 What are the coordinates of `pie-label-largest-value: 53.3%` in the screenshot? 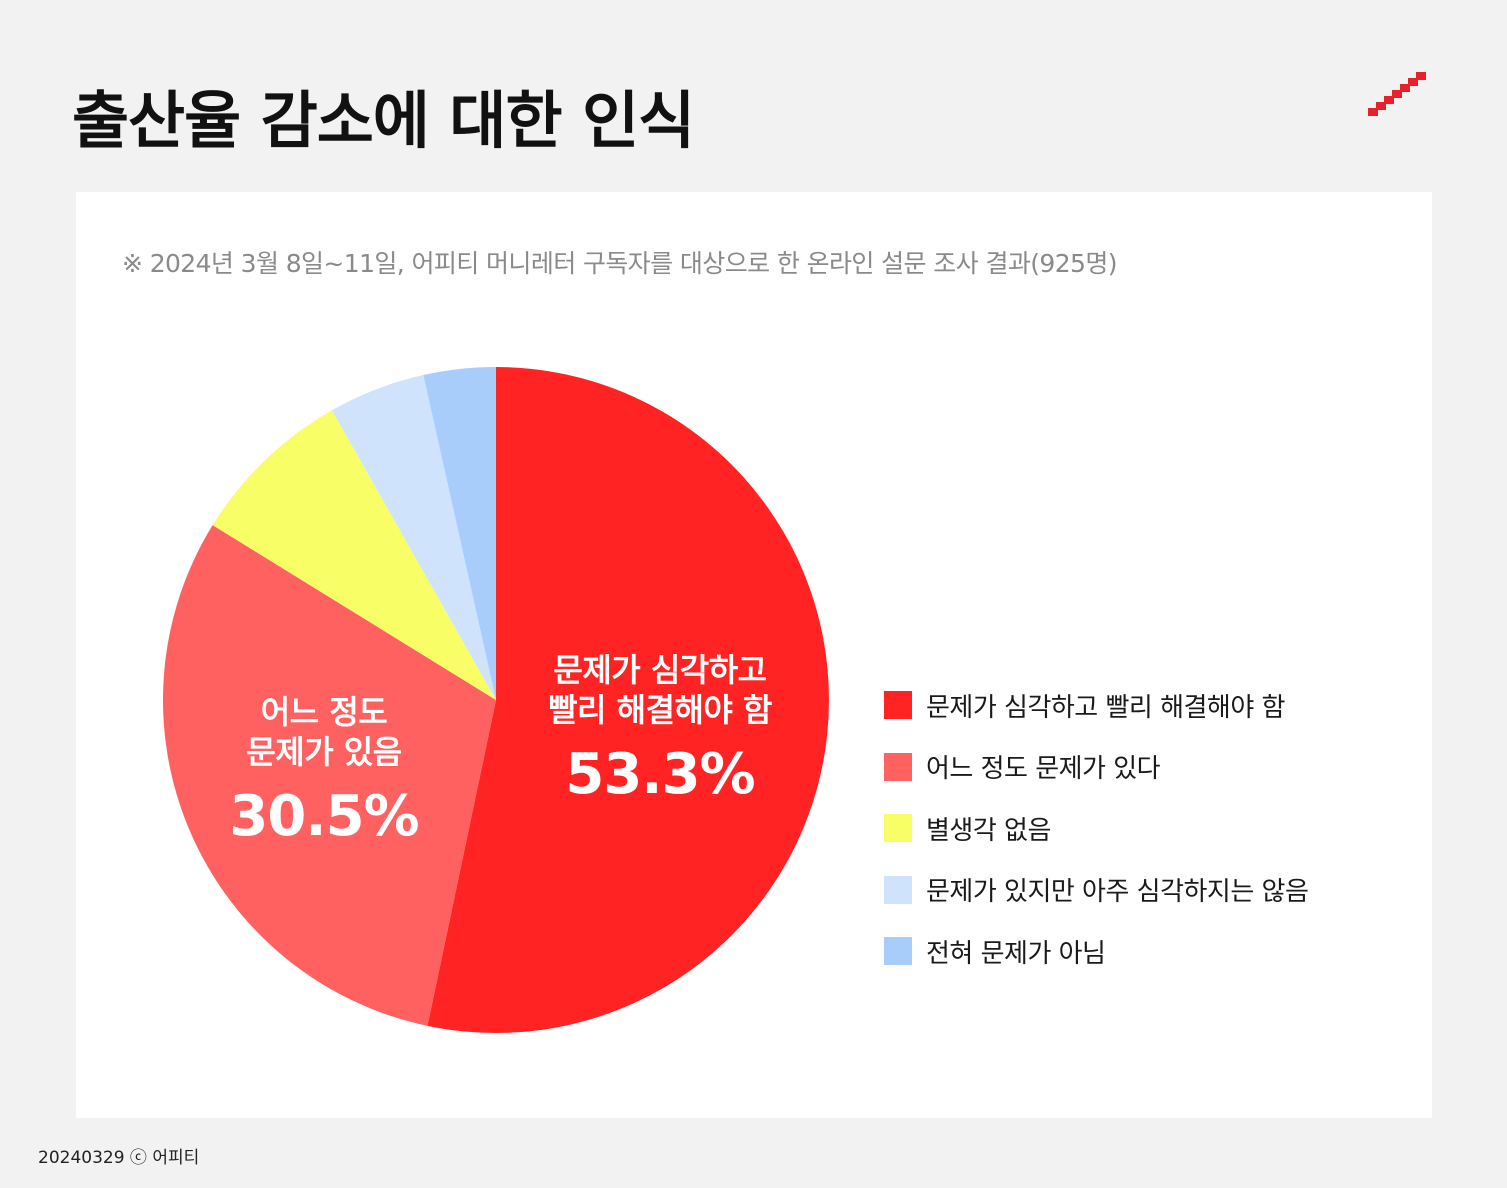 It's located at (660, 774).